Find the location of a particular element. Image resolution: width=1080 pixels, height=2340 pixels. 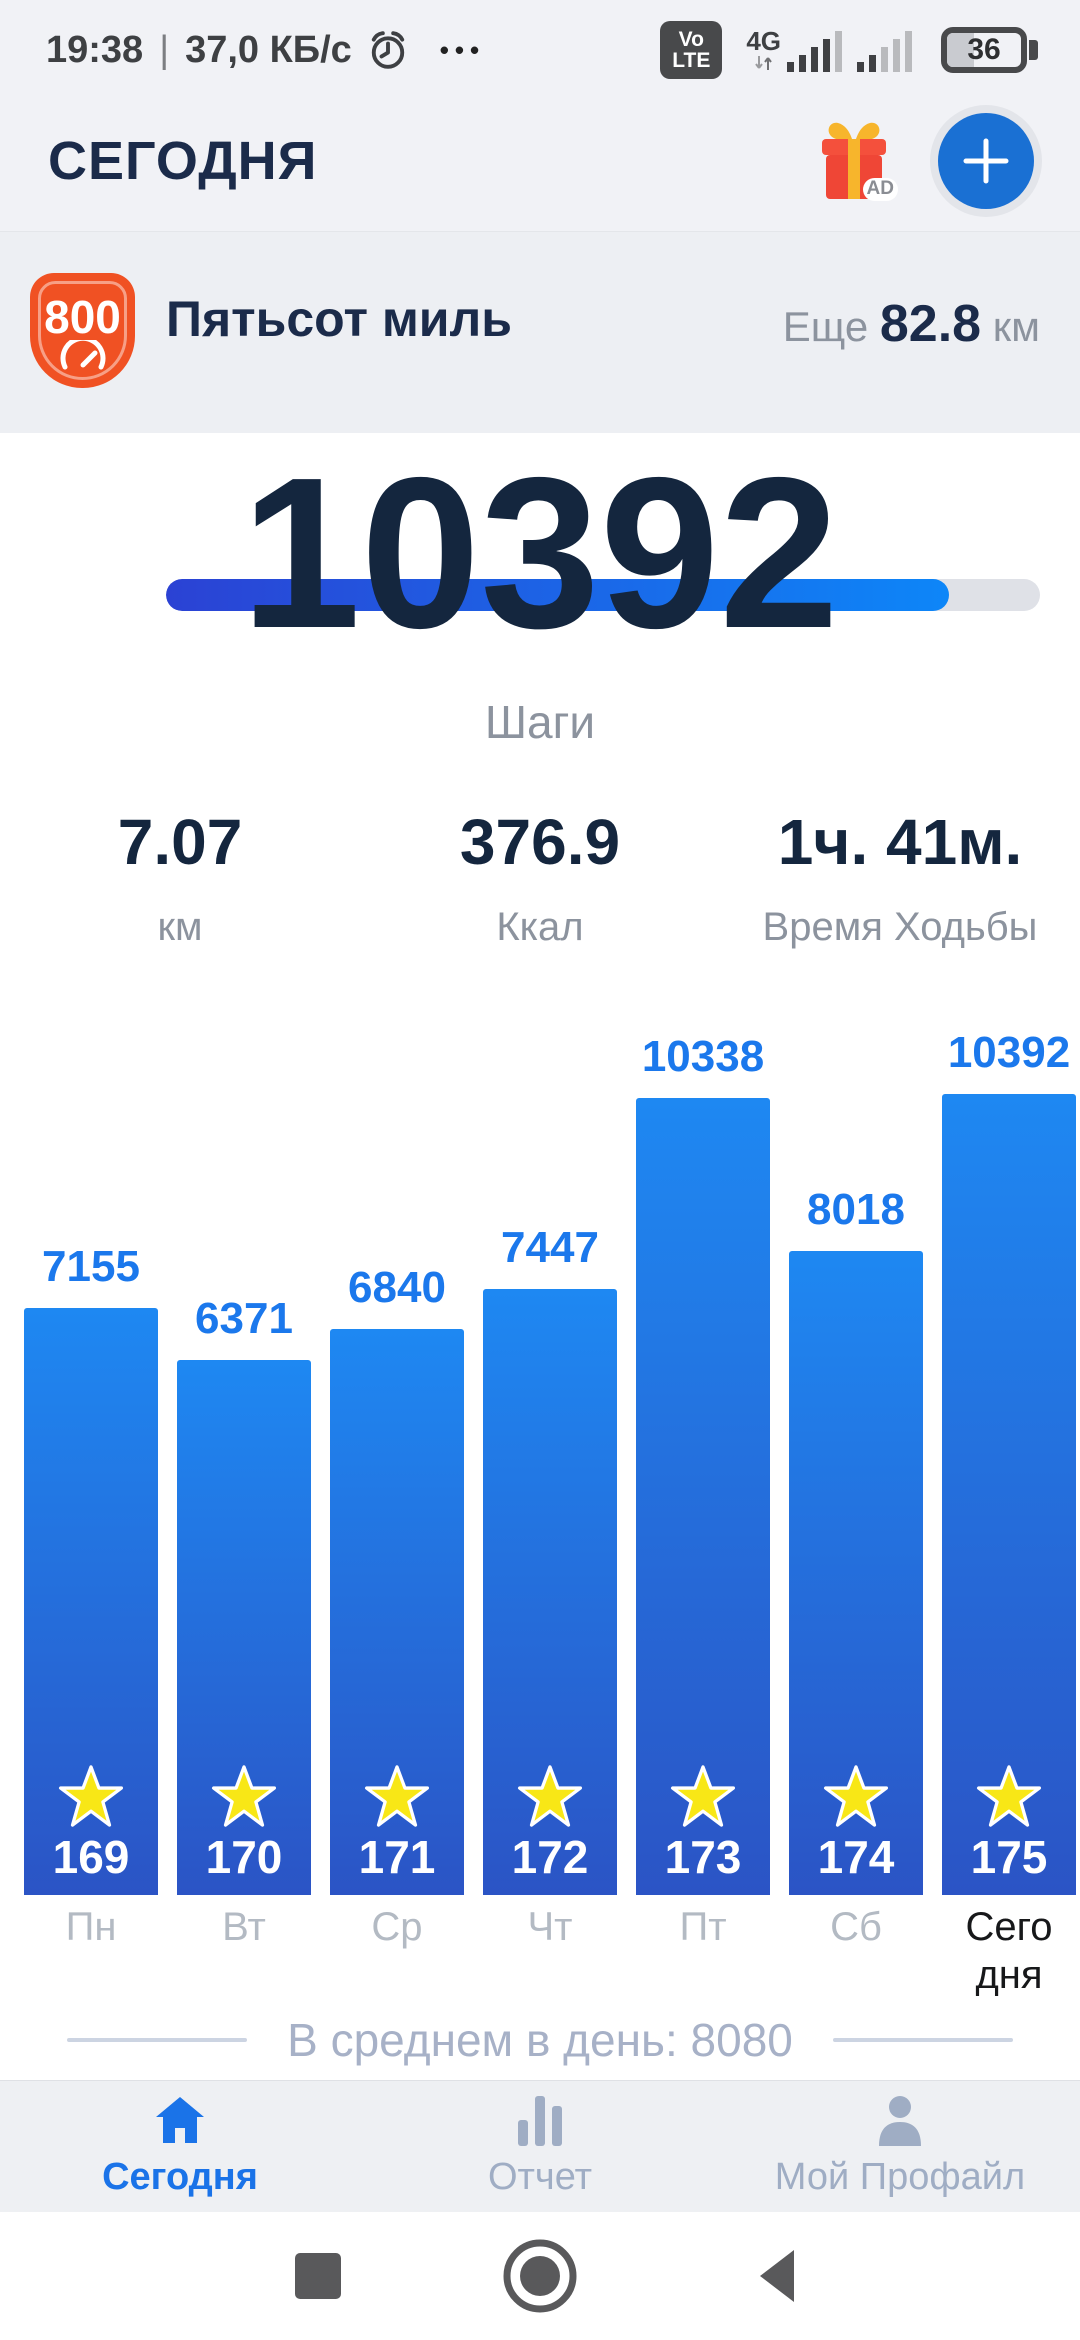

home-icon is located at coordinates (180, 2120).